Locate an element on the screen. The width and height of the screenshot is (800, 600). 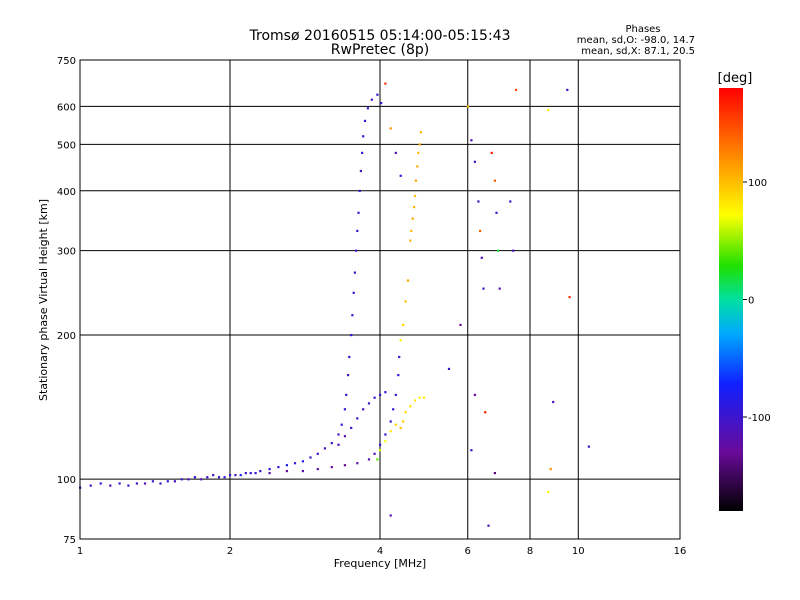
x-tick-label: 16 is located at coordinates (680, 551).